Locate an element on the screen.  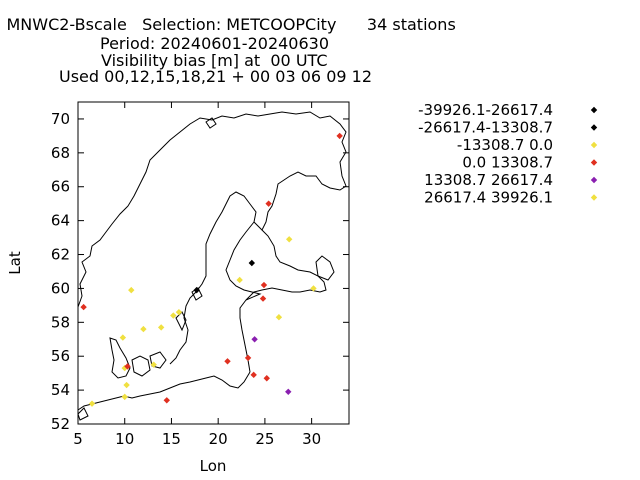
y-tick-label: 66 is located at coordinates (60, 187).